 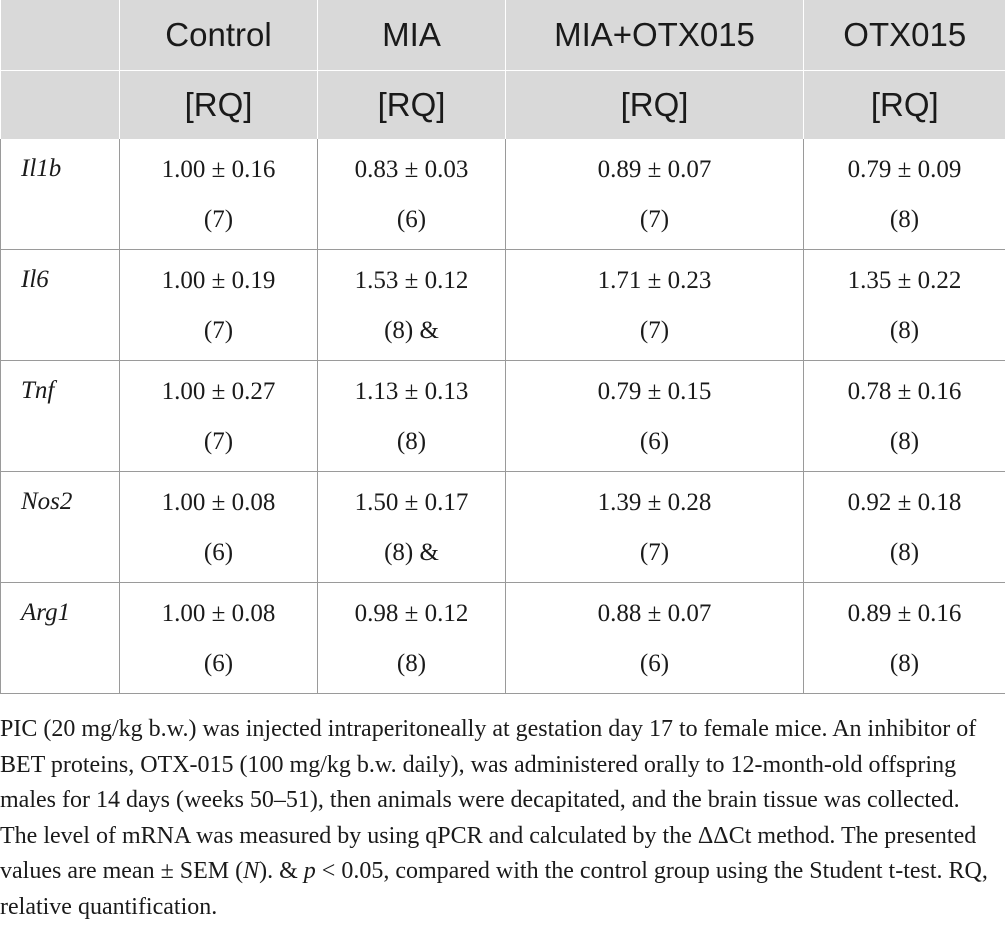 What do you see at coordinates (411, 305) in the screenshot?
I see `table-cell: 1.53 ± 0.12 (8) &` at bounding box center [411, 305].